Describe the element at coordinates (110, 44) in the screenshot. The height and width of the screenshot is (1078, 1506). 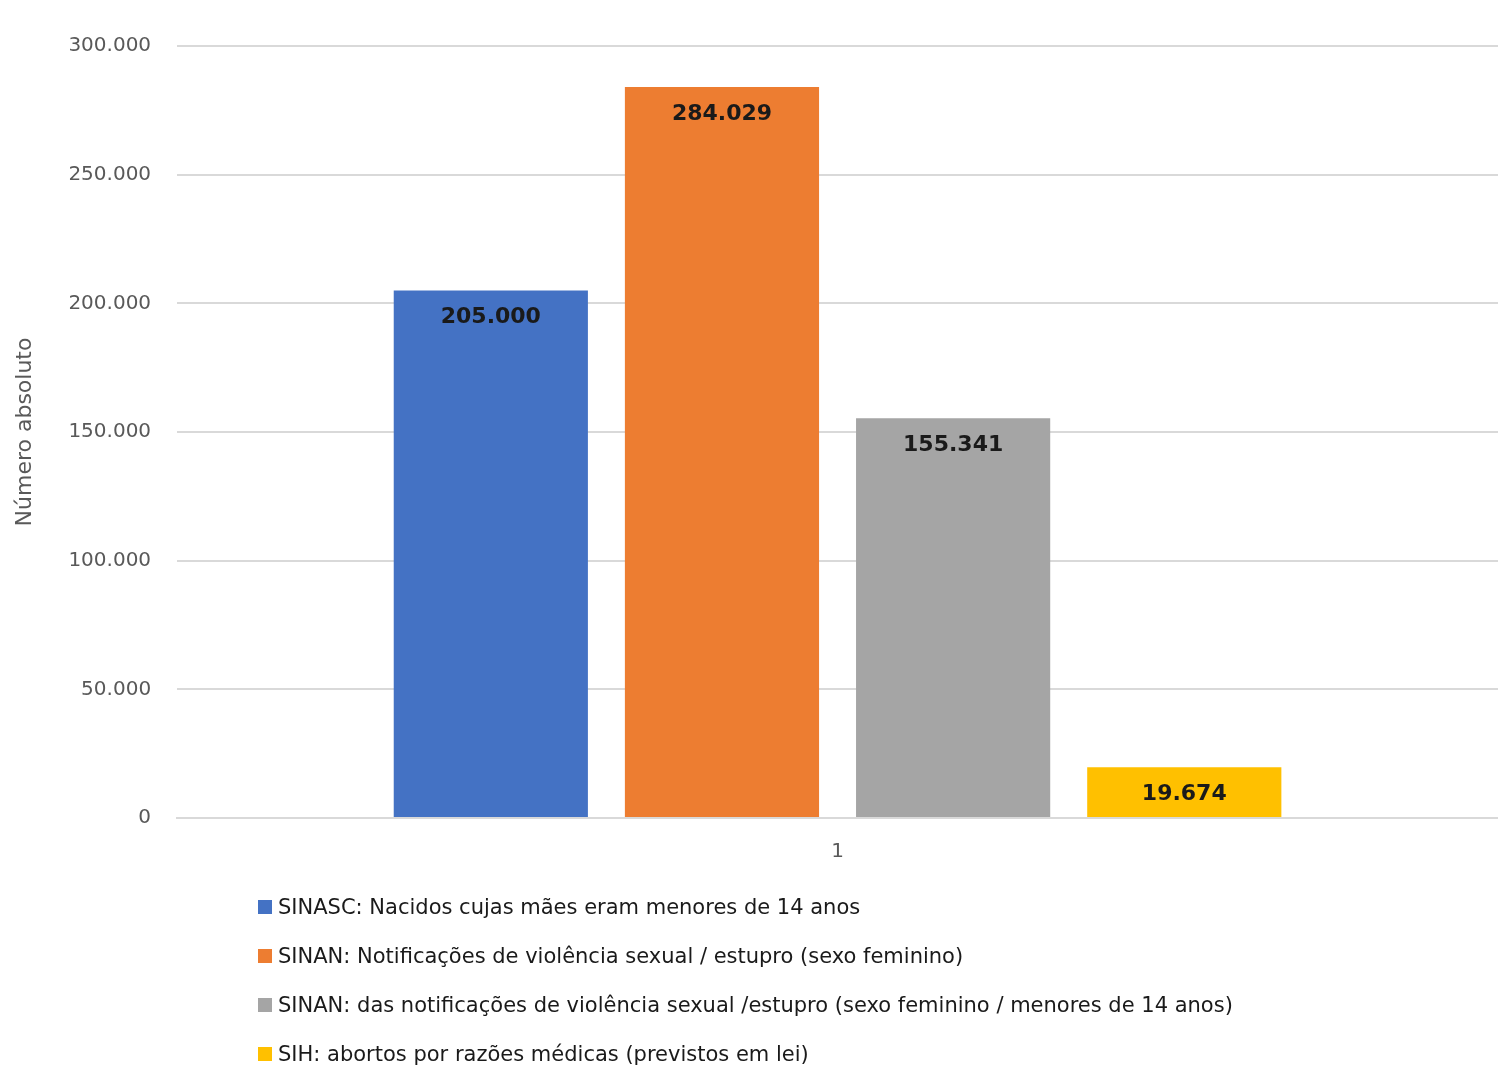
I see `y-tick-label: 300.000` at that location.